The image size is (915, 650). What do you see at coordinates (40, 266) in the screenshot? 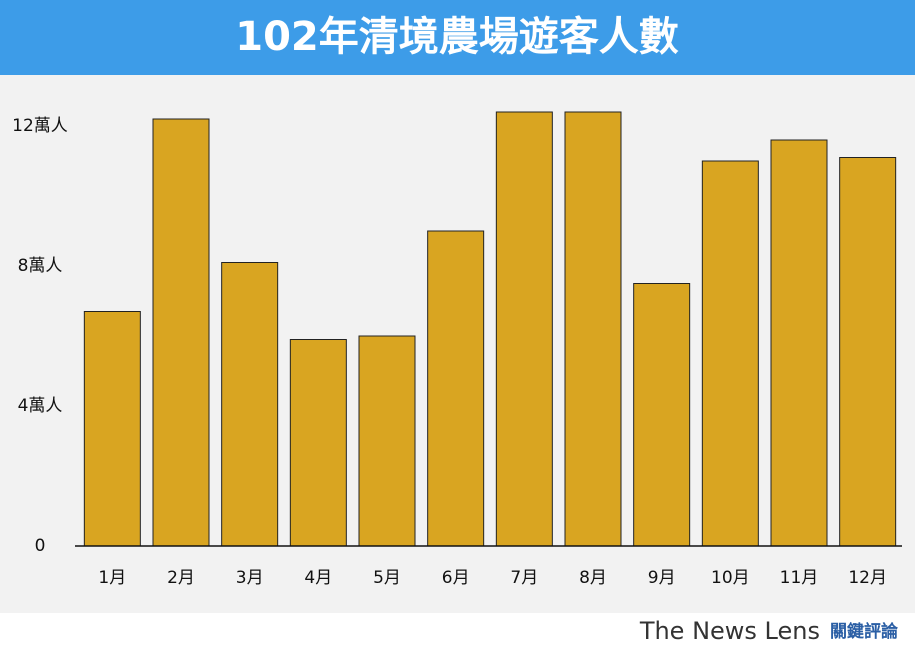
I see `y-tick-label: 8萬人` at bounding box center [40, 266].